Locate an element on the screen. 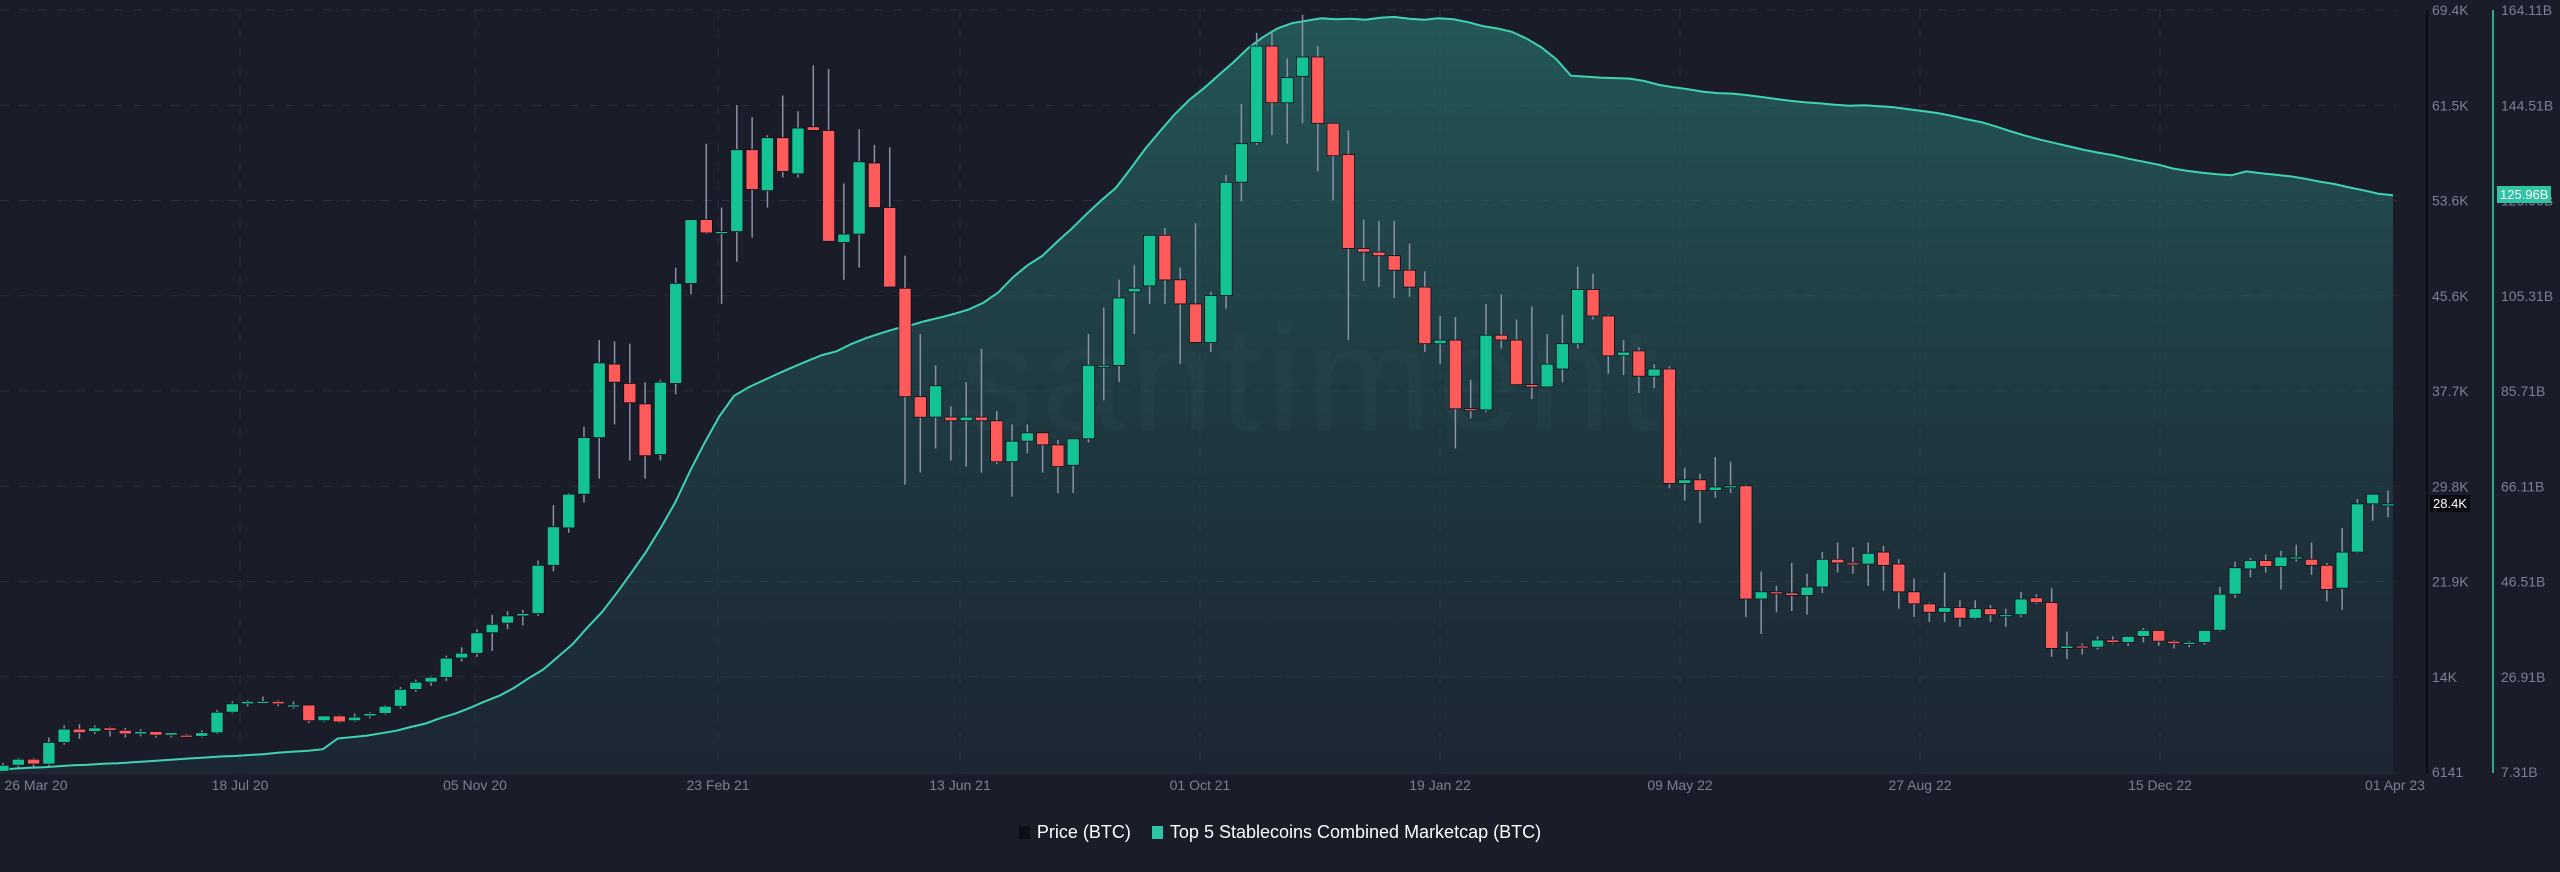 The image size is (2560, 872). date-tick-label: 26 Mar 20 is located at coordinates (35, 785).